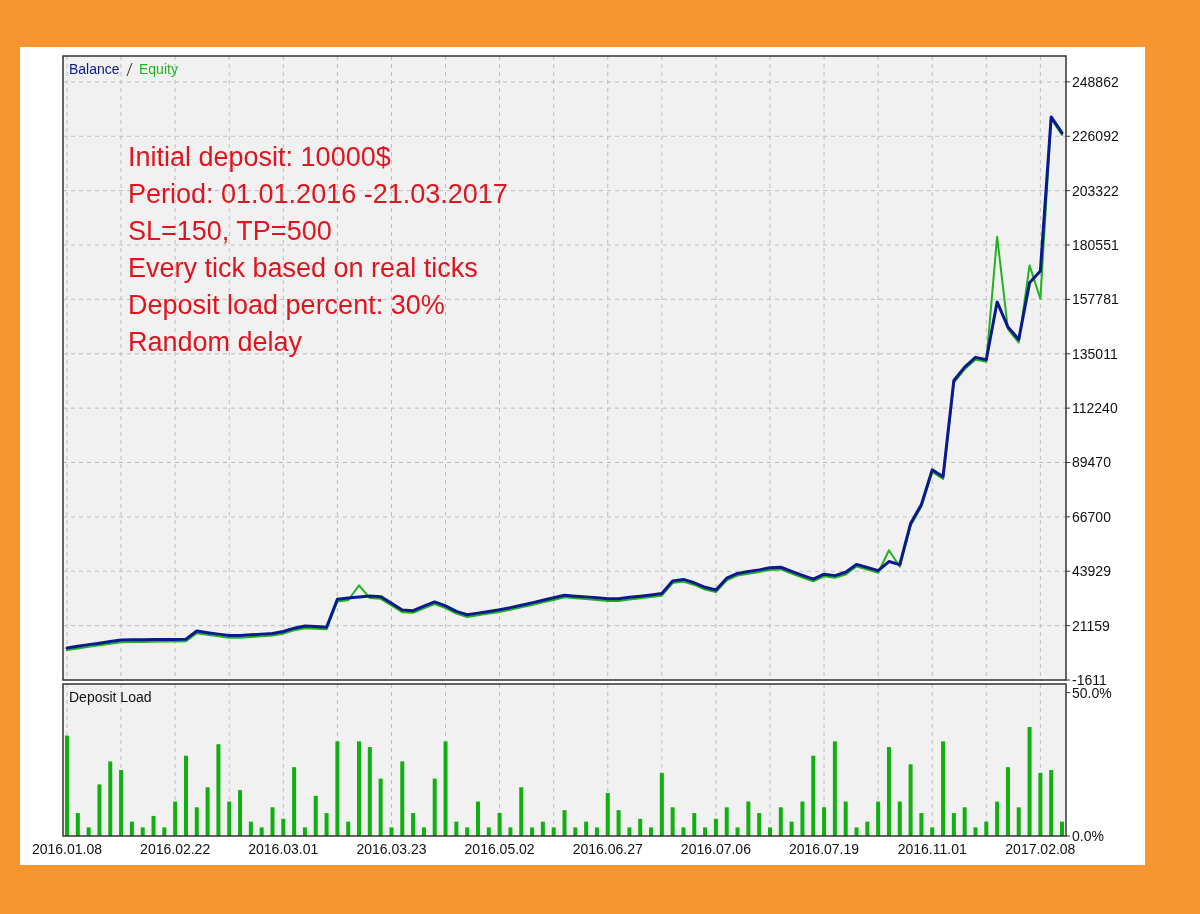 This screenshot has height=914, width=1200. What do you see at coordinates (67, 849) in the screenshot?
I see `x-tick-label: 2016.01.08` at bounding box center [67, 849].